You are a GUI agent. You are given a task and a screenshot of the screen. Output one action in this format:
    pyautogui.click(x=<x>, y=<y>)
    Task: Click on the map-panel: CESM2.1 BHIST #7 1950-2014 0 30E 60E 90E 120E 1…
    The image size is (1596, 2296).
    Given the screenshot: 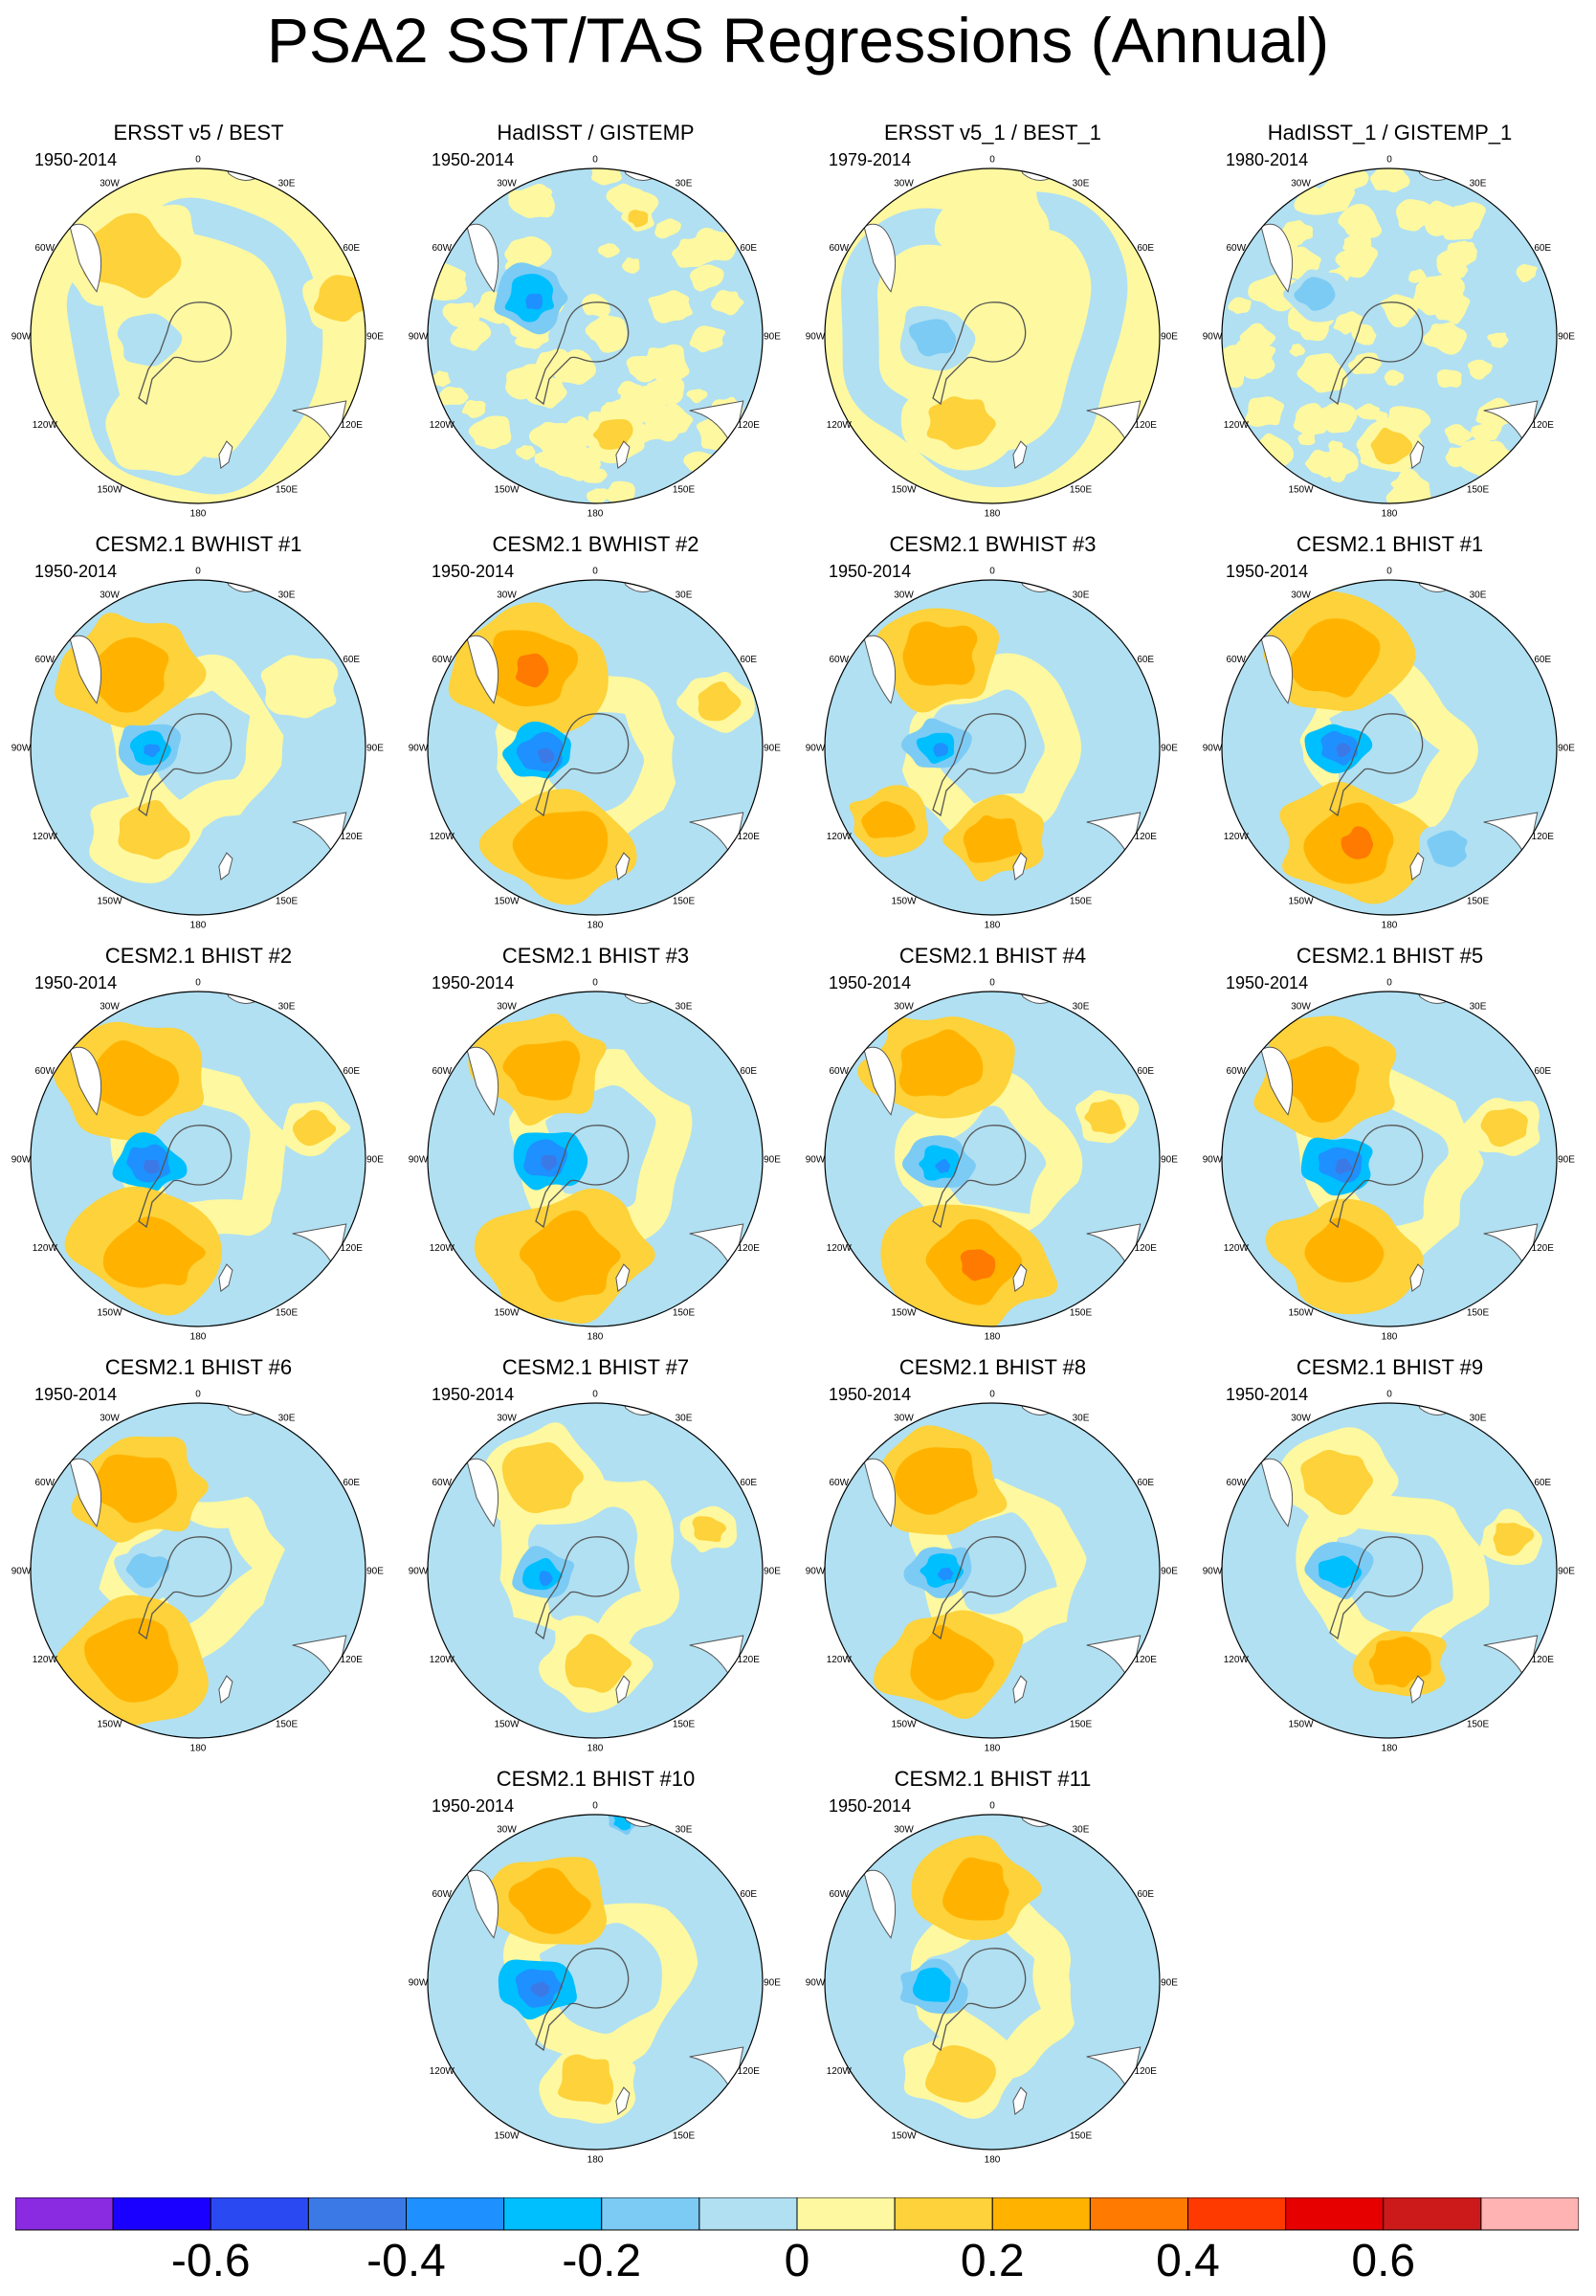 What is the action you would take?
    pyautogui.click(x=596, y=1556)
    